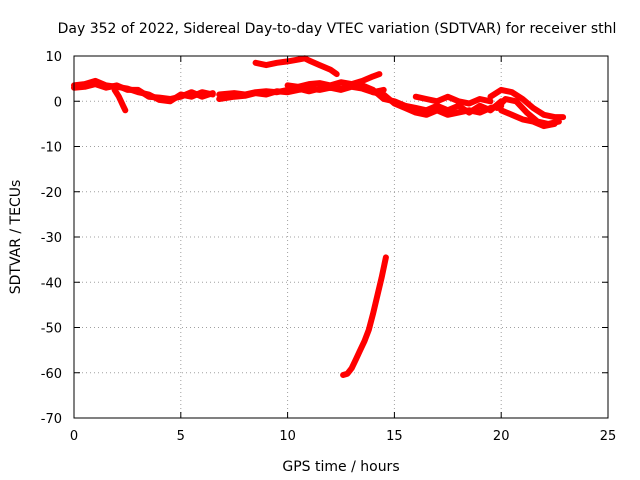 The image size is (640, 480). Describe the element at coordinates (181, 436) in the screenshot. I see `x-tick-label: 5` at that location.